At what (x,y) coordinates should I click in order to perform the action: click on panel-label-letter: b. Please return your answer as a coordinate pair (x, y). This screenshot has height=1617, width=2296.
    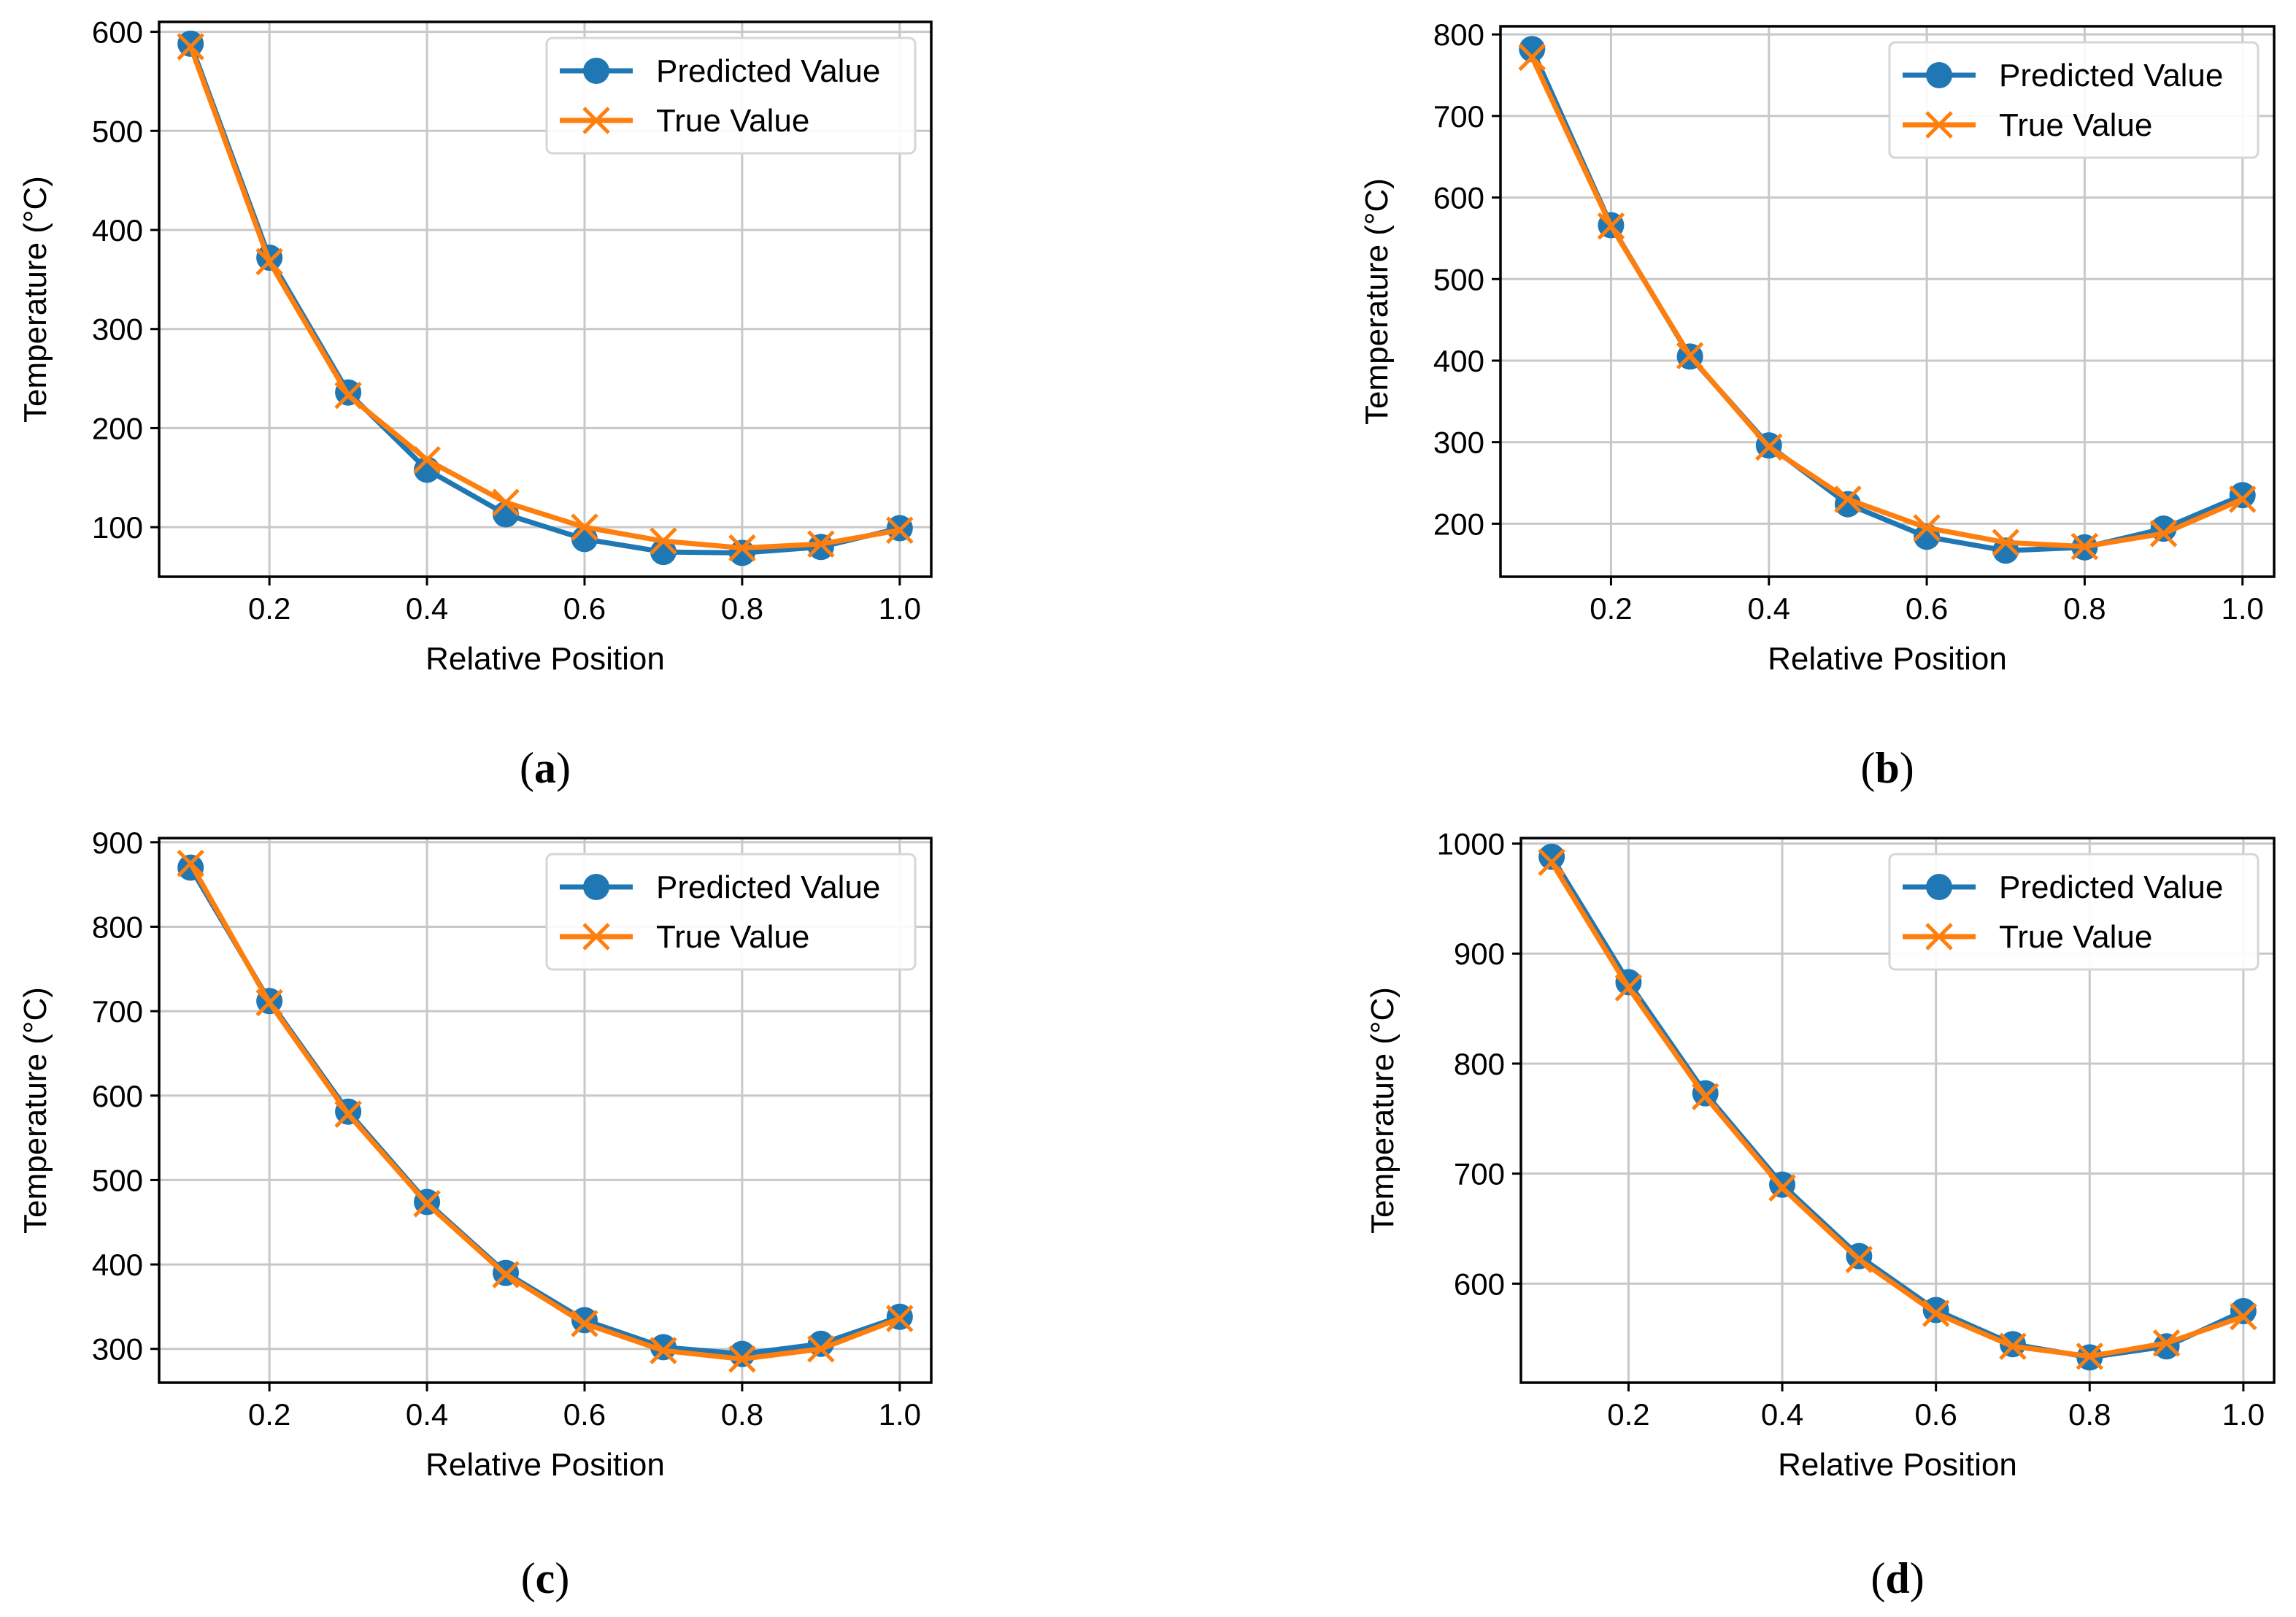
    Looking at the image, I should click on (1887, 768).